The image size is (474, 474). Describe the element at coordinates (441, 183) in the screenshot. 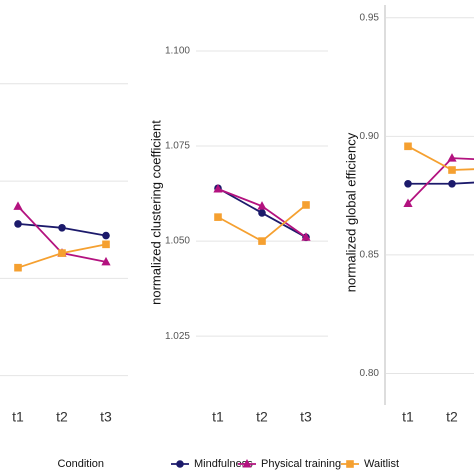

I see `series-line` at that location.